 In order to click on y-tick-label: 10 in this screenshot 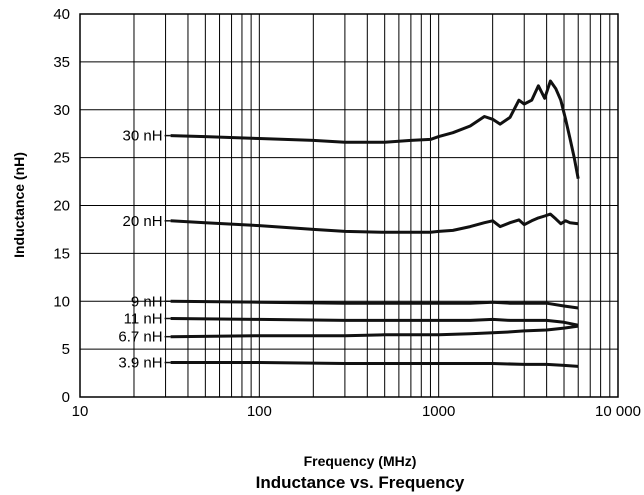, I will do `click(61, 301)`.